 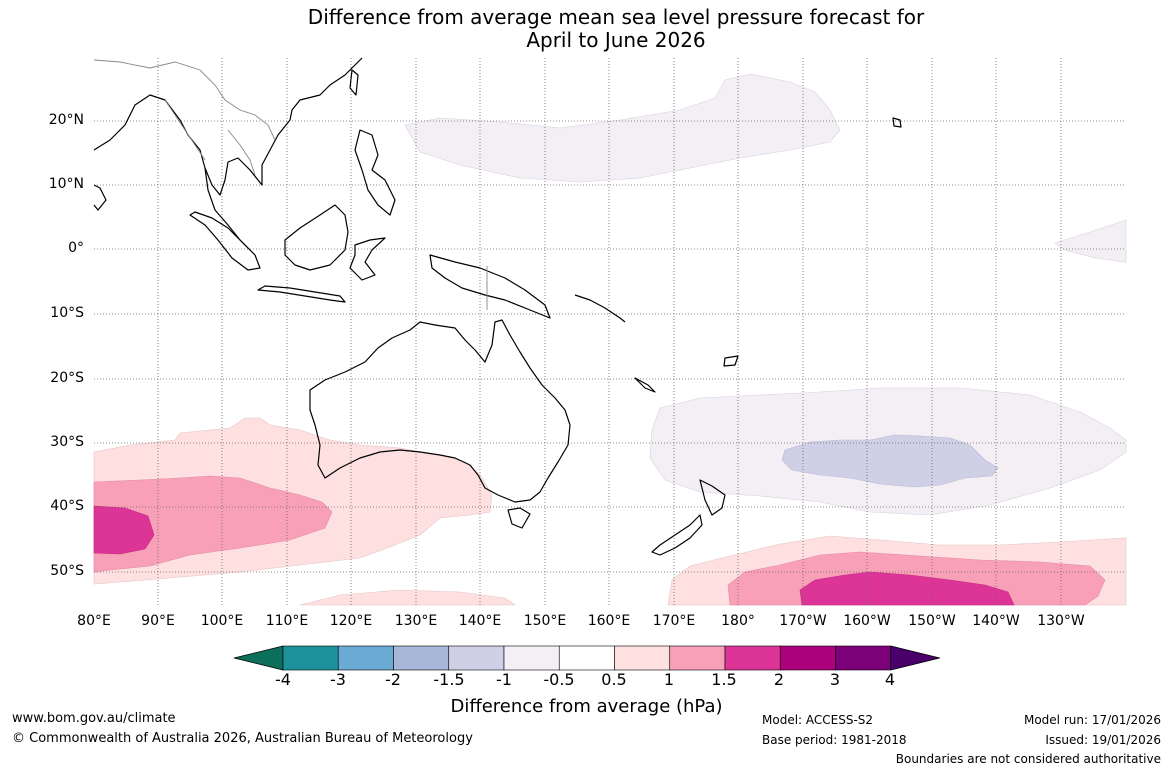 What do you see at coordinates (519, 518) in the screenshot?
I see `coast-tasmania` at bounding box center [519, 518].